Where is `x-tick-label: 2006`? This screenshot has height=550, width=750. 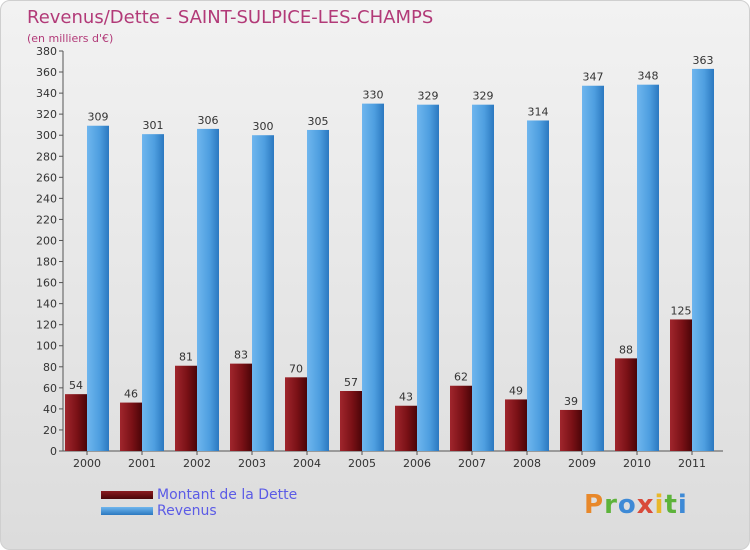 x-tick-label: 2006 is located at coordinates (417, 463).